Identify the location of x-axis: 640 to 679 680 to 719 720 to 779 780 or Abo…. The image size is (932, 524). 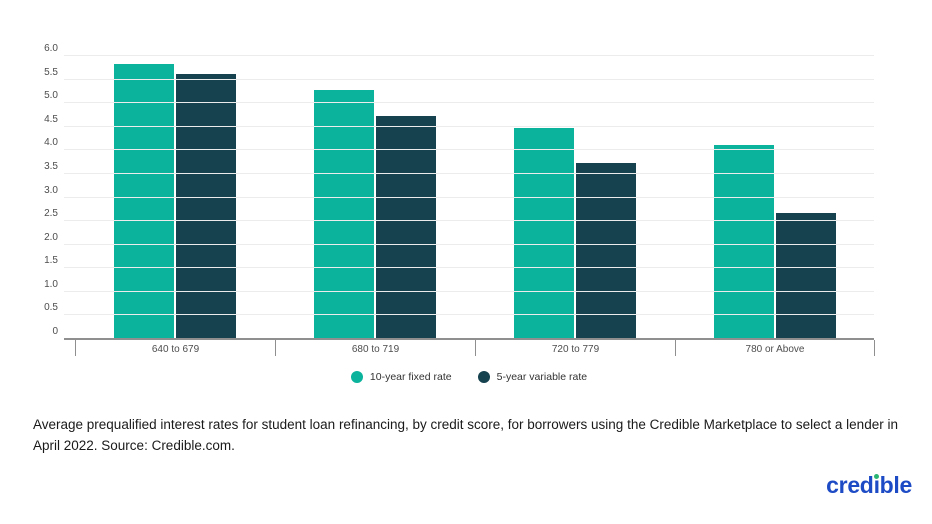
(470, 347).